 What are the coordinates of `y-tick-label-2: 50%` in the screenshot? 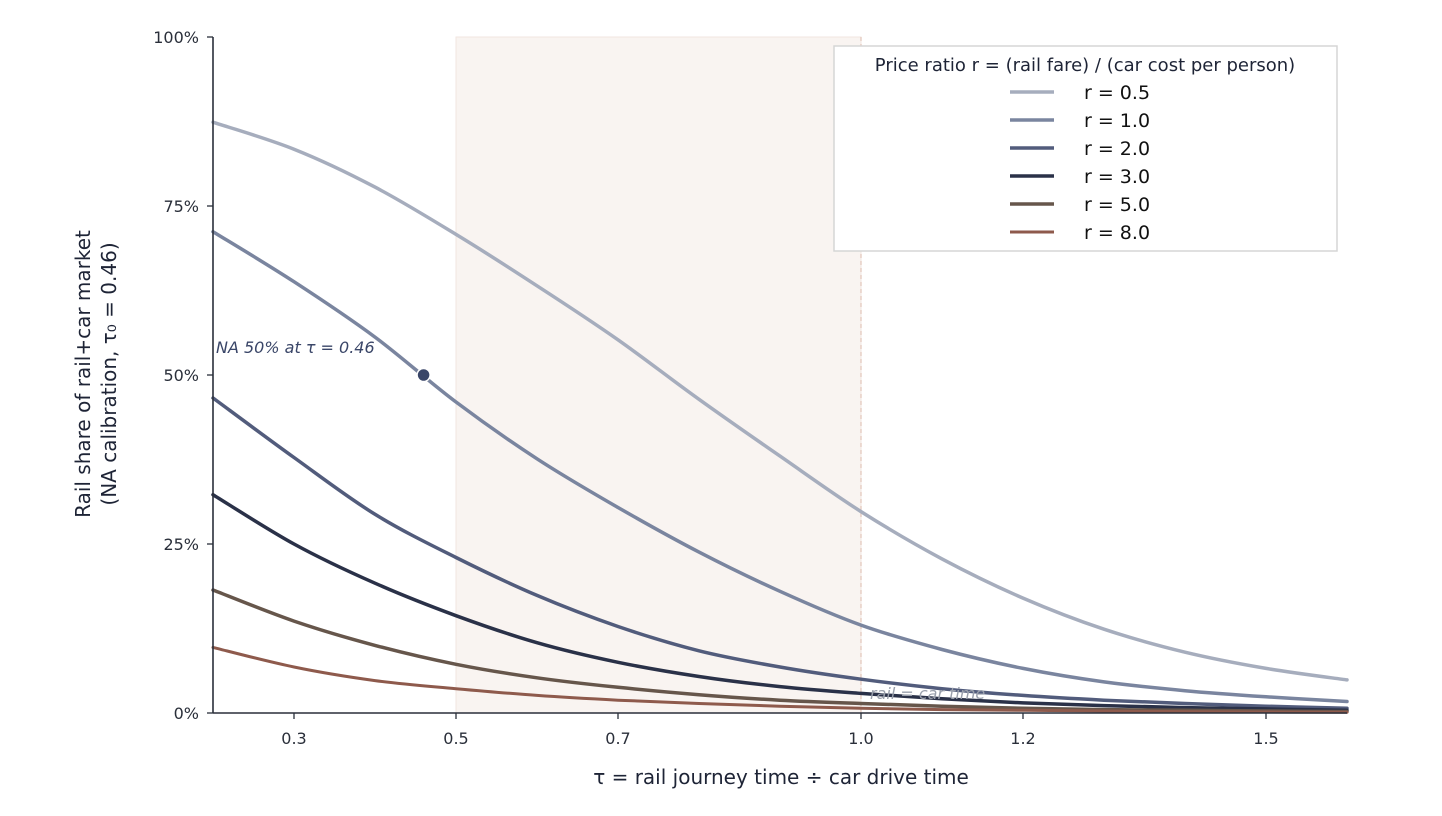 It's located at (181, 375).